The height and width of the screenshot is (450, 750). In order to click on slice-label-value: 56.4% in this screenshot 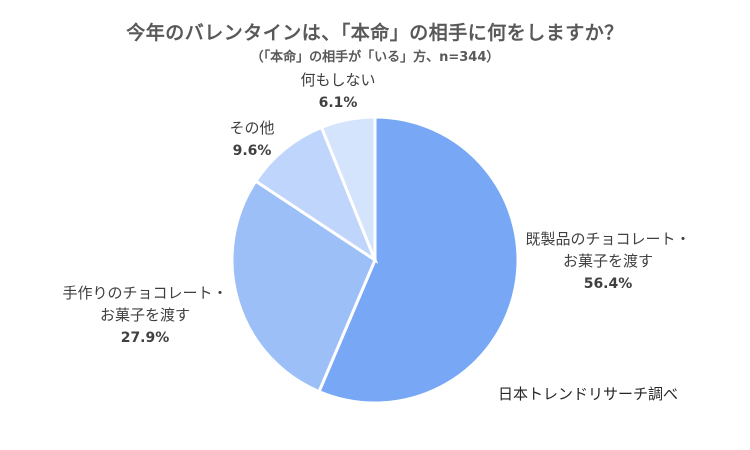, I will do `click(608, 284)`.